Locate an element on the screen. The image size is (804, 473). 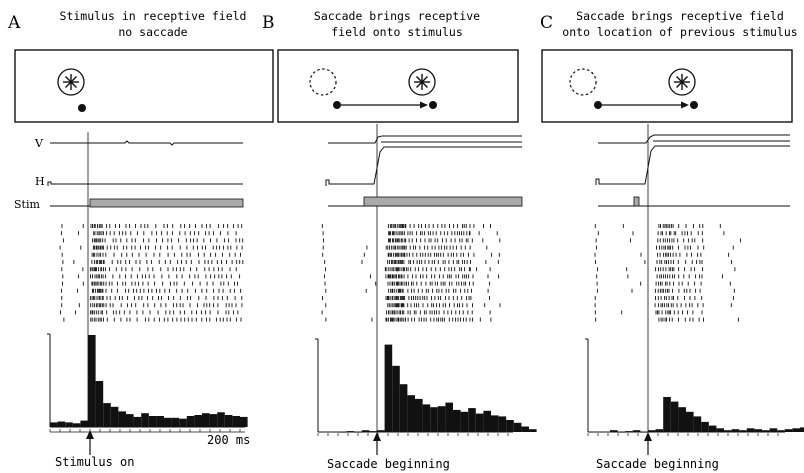
spike-raster is located at coordinates (411, 273).